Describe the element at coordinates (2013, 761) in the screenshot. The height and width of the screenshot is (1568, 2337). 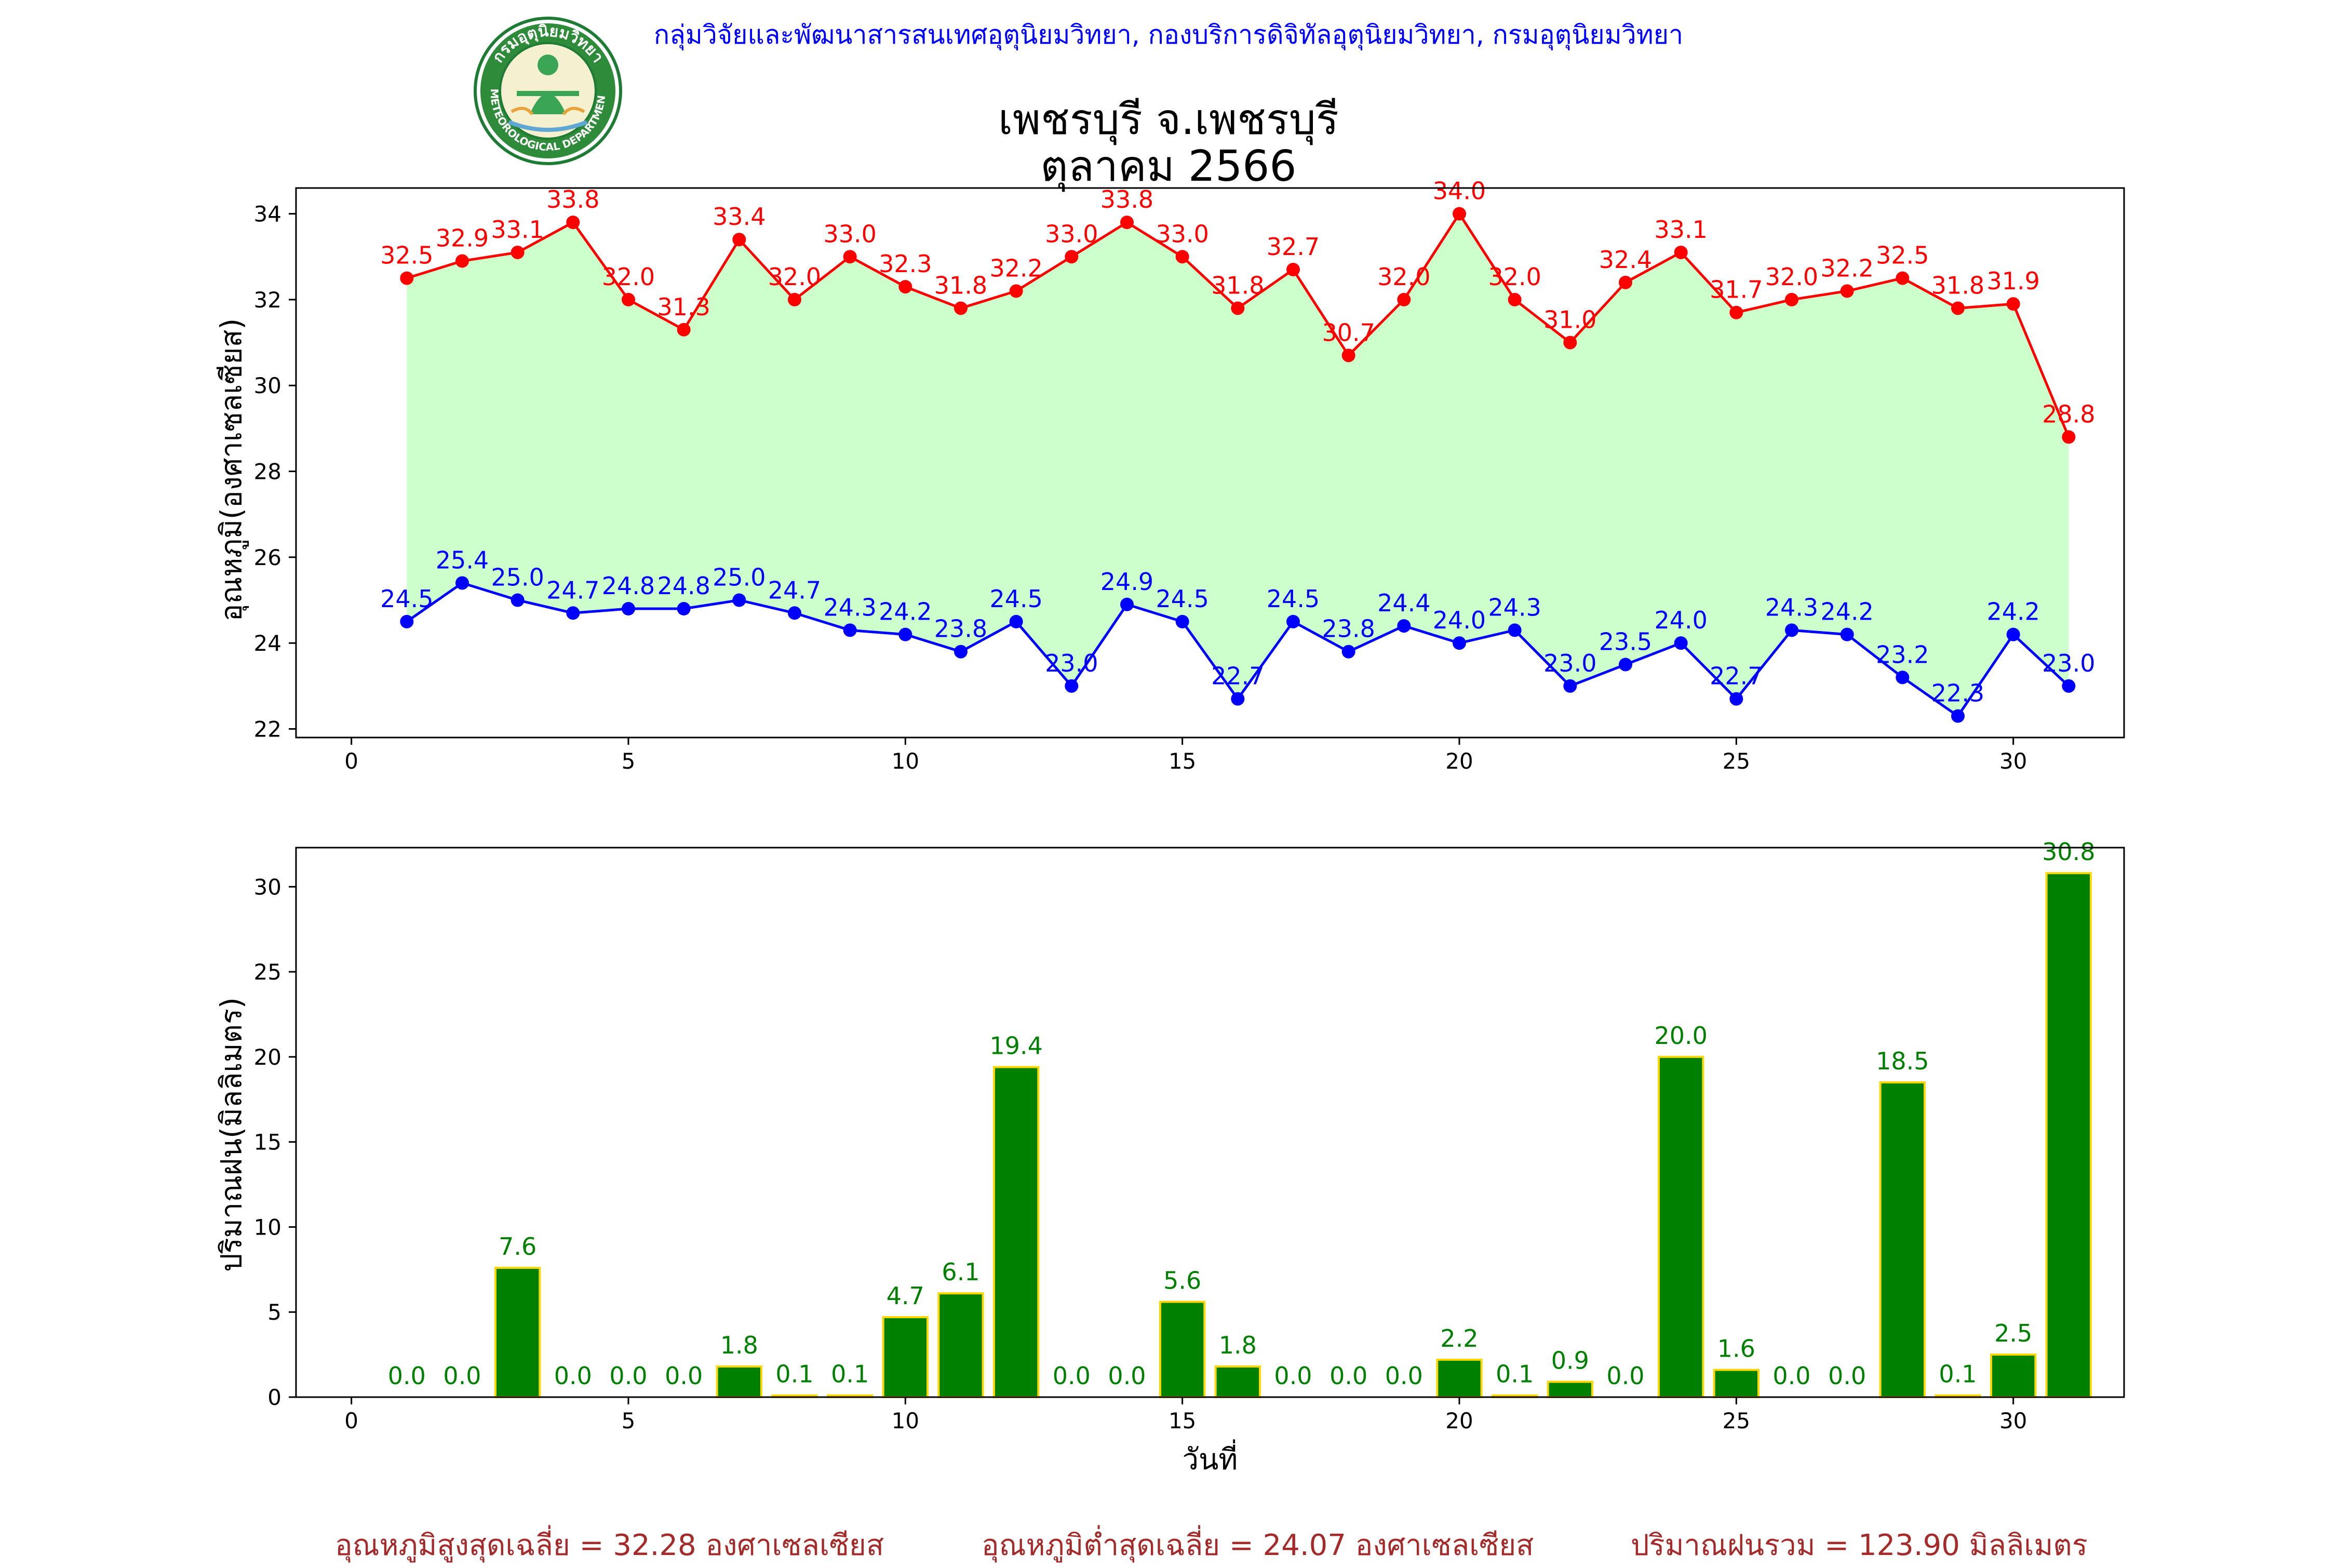
I see `x-tick-label: 30` at that location.